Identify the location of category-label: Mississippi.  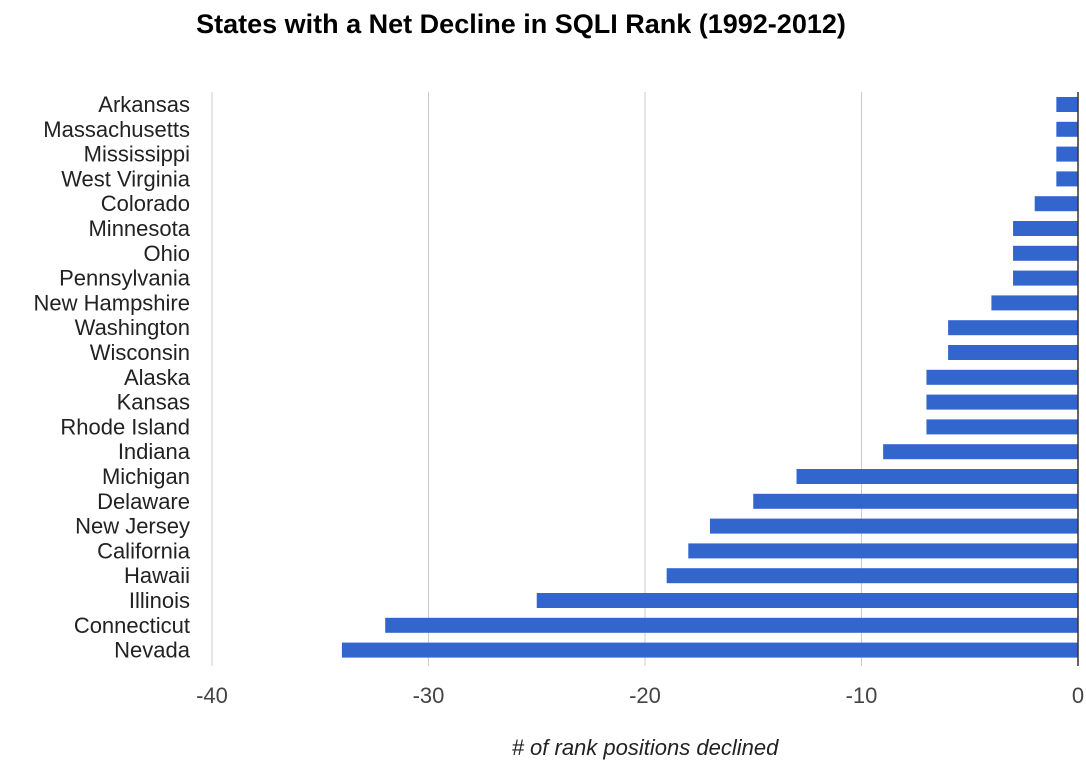
(137, 154).